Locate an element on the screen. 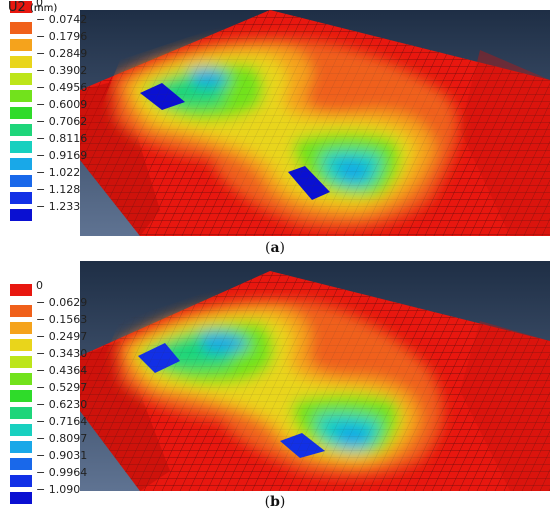 This screenshot has width=550, height=515. legend-entry: − 0.2849 is located at coordinates (80, 57).